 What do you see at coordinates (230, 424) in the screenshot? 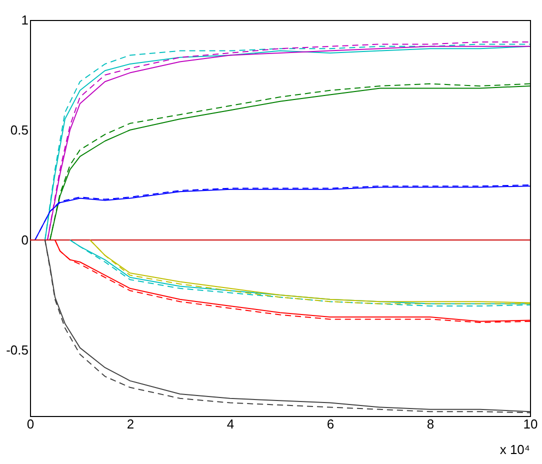
I see `x-tick-label: 4` at bounding box center [230, 424].